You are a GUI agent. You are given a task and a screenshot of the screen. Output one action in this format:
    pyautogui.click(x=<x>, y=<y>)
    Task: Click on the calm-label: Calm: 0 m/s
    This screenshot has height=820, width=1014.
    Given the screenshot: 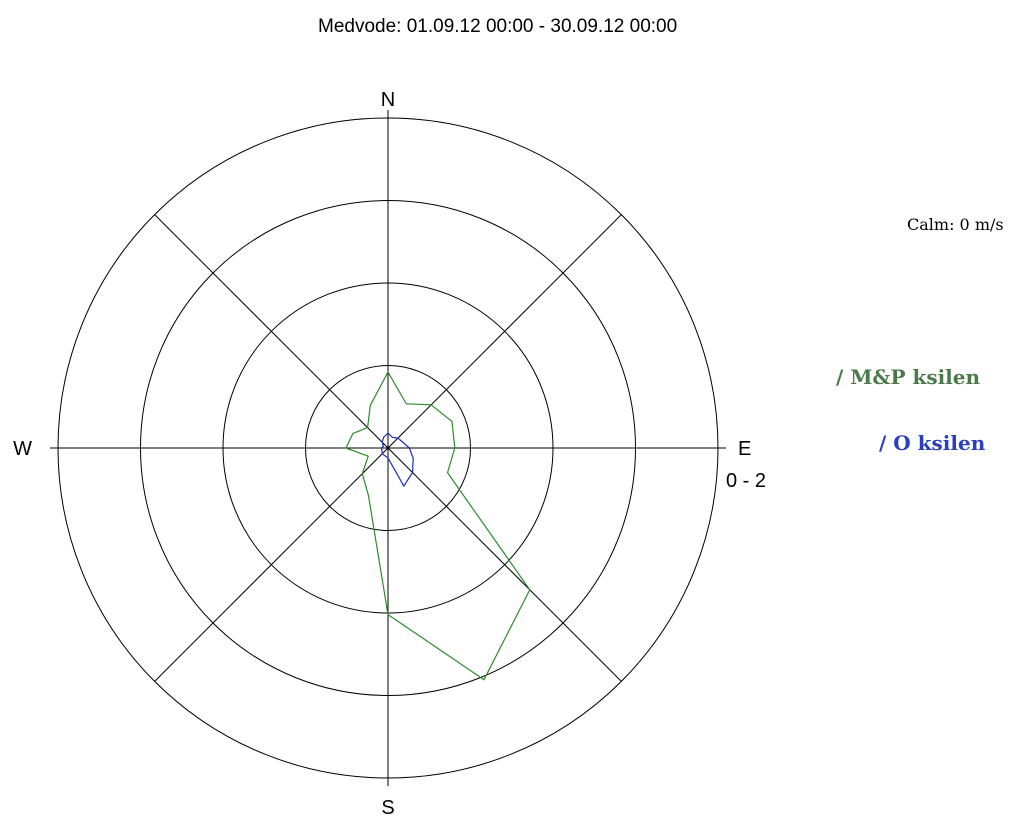 What is the action you would take?
    pyautogui.click(x=955, y=224)
    